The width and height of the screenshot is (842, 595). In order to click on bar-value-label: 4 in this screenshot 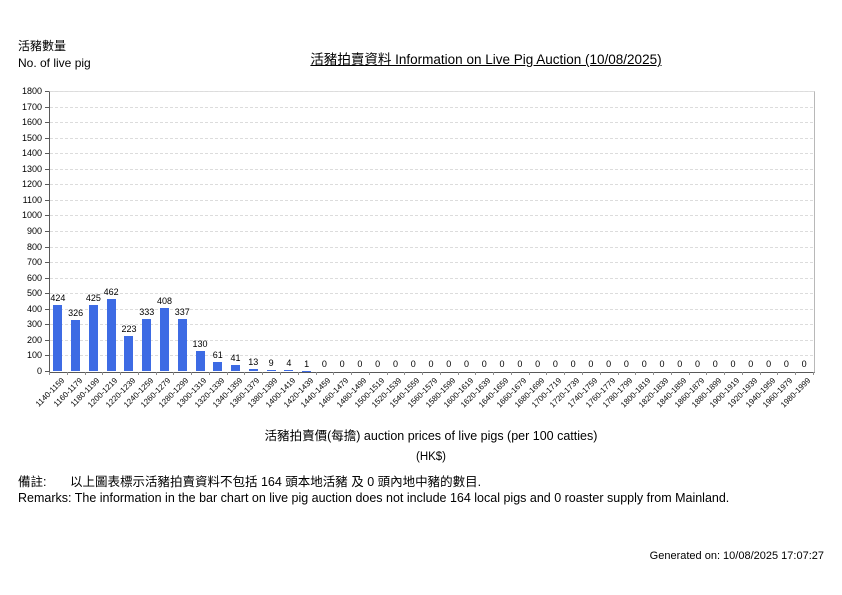, I will do `click(289, 363)`.